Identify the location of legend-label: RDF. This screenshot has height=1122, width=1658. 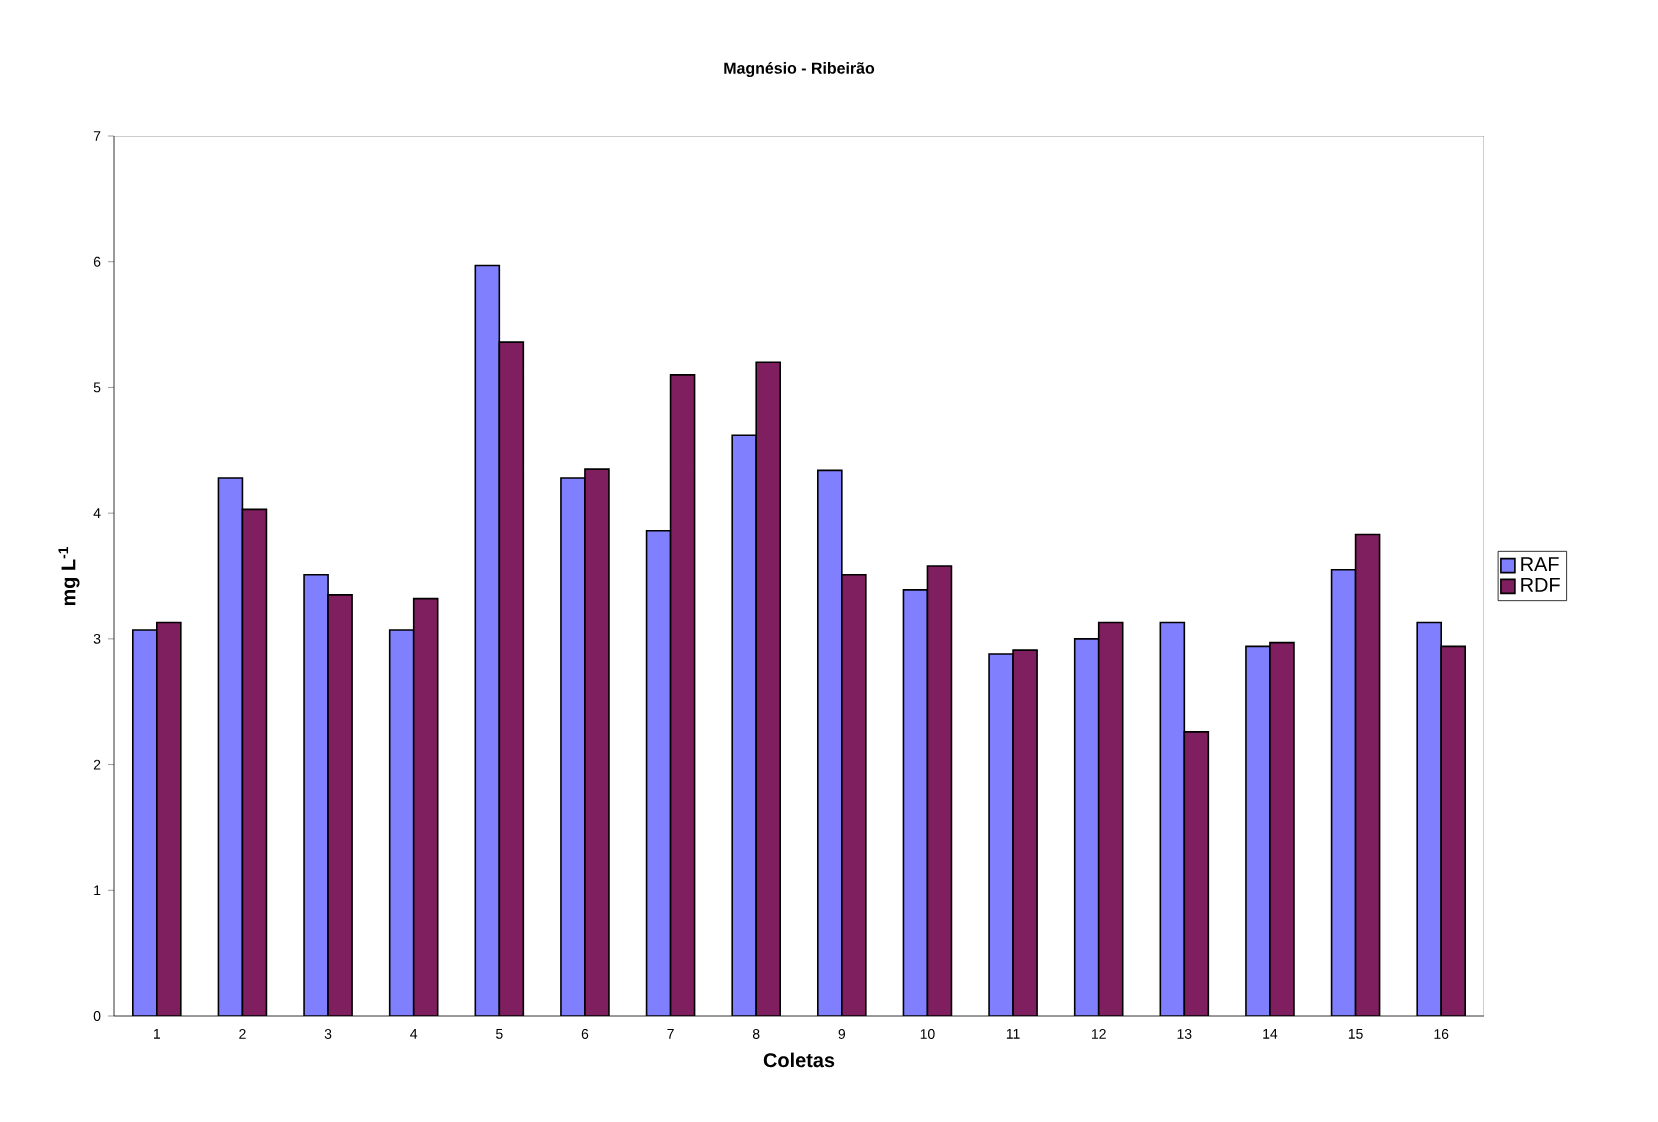
(1540, 584).